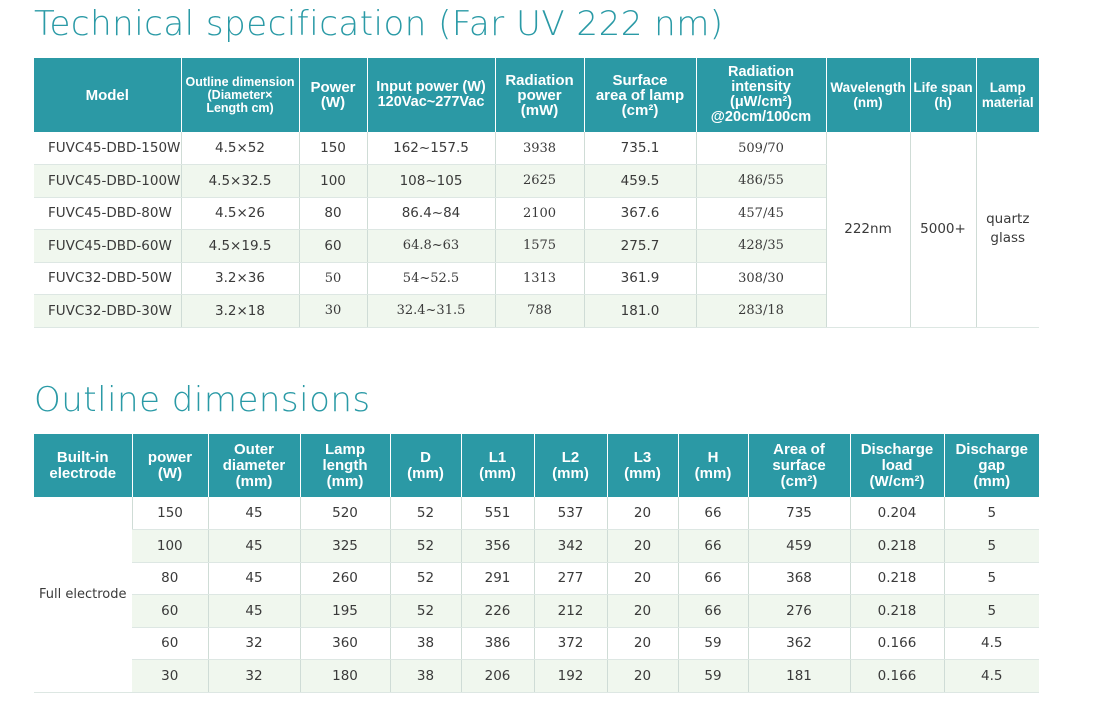 The image size is (1096, 723). I want to click on surface-area-cell: 275.7, so click(639, 246).